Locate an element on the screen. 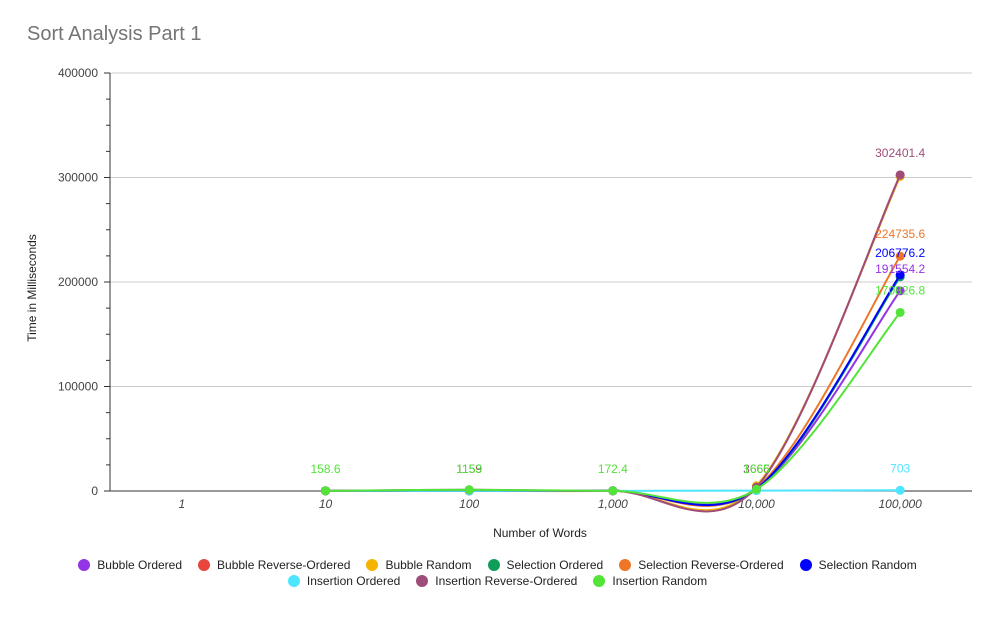 Image resolution: width=995 pixels, height=618 pixels. data-label: 1159 is located at coordinates (469, 469).